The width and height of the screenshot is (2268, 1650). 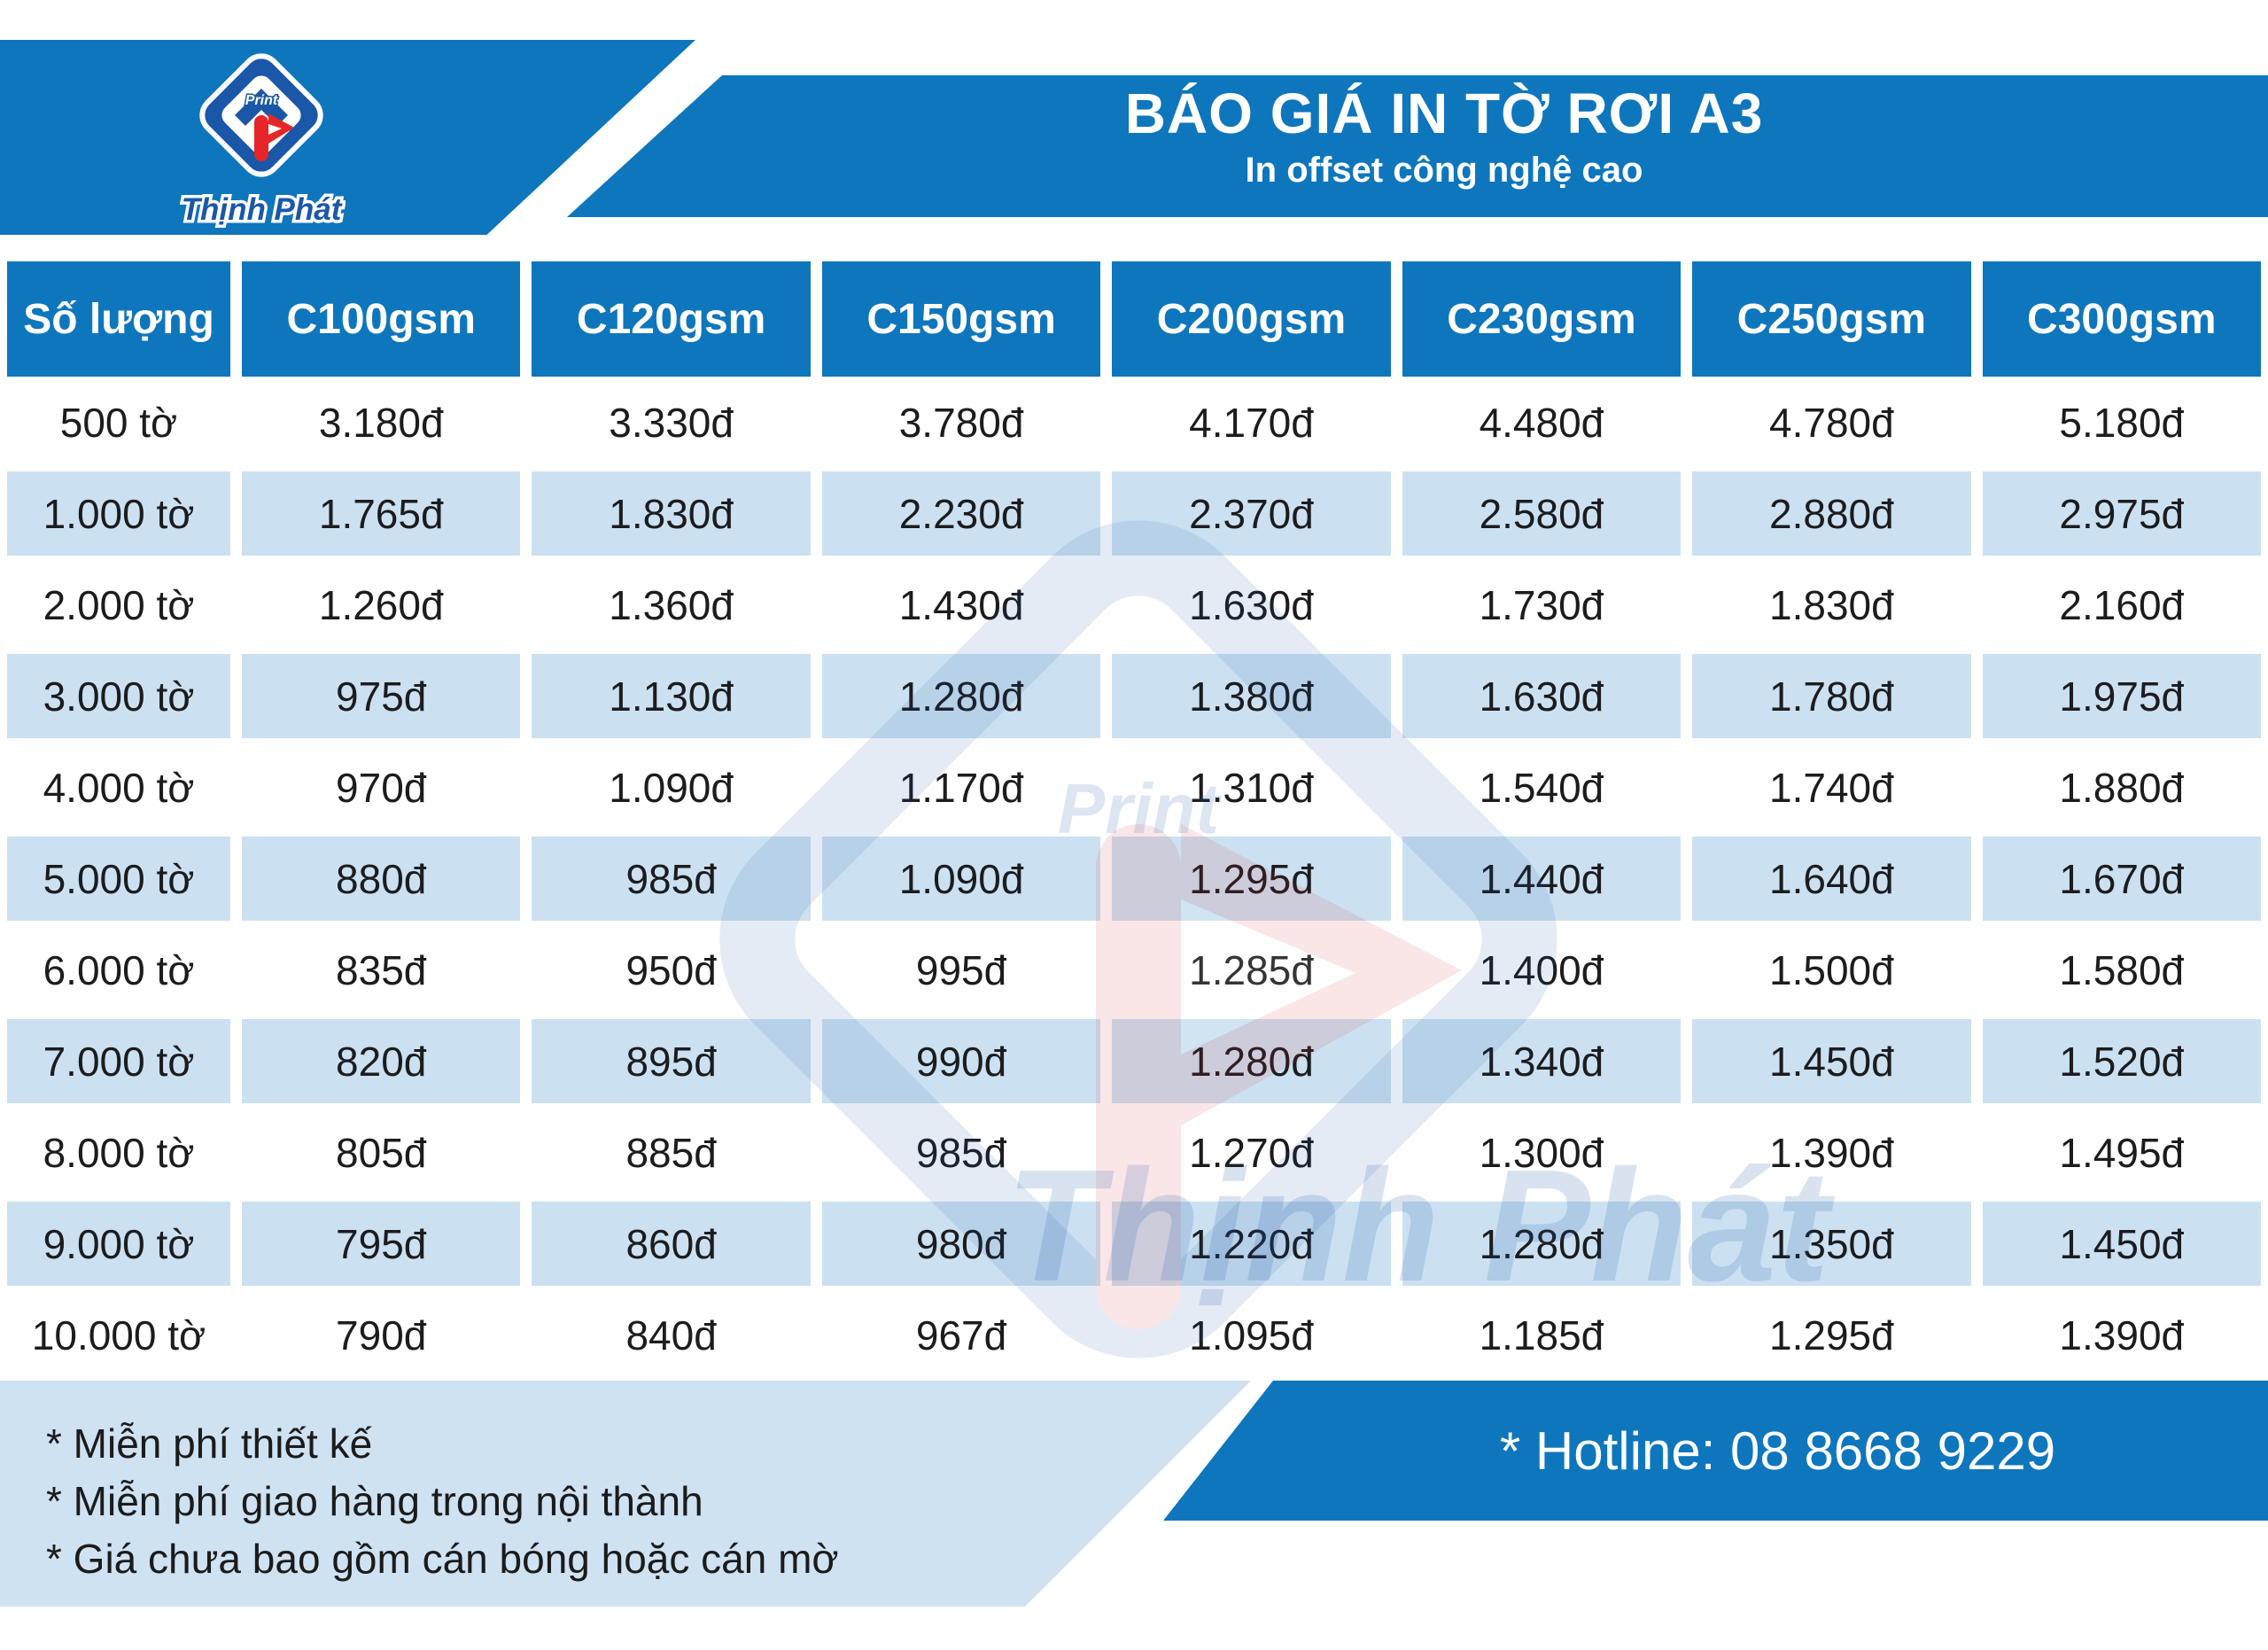 What do you see at coordinates (381, 879) in the screenshot?
I see `price-cell: 880đ` at bounding box center [381, 879].